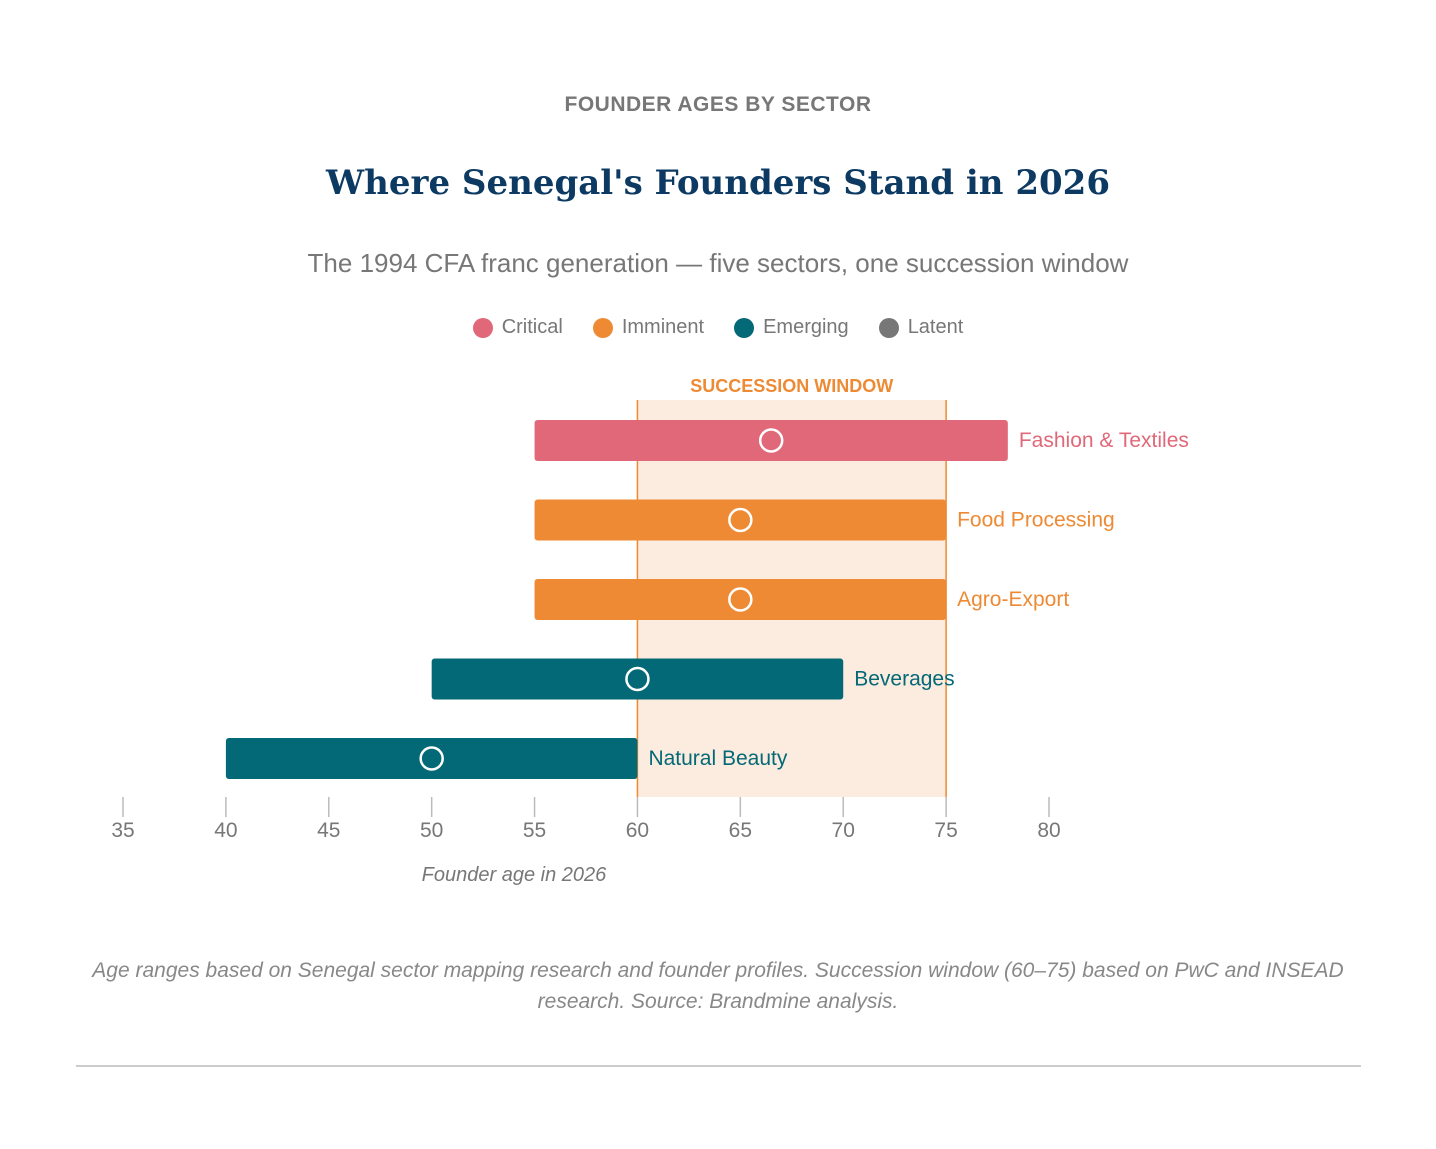  I want to click on legend-label-latent: Latent, so click(935, 327).